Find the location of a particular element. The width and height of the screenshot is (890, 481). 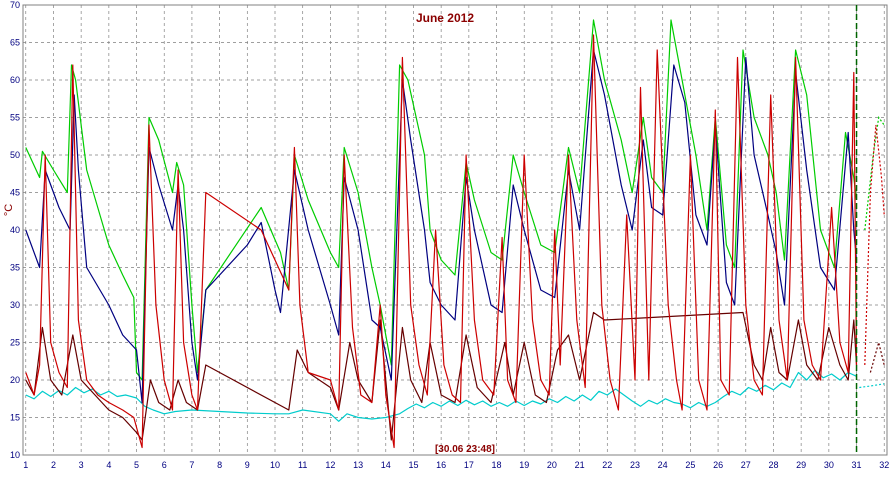

x-tick-label: 19 is located at coordinates (524, 465).